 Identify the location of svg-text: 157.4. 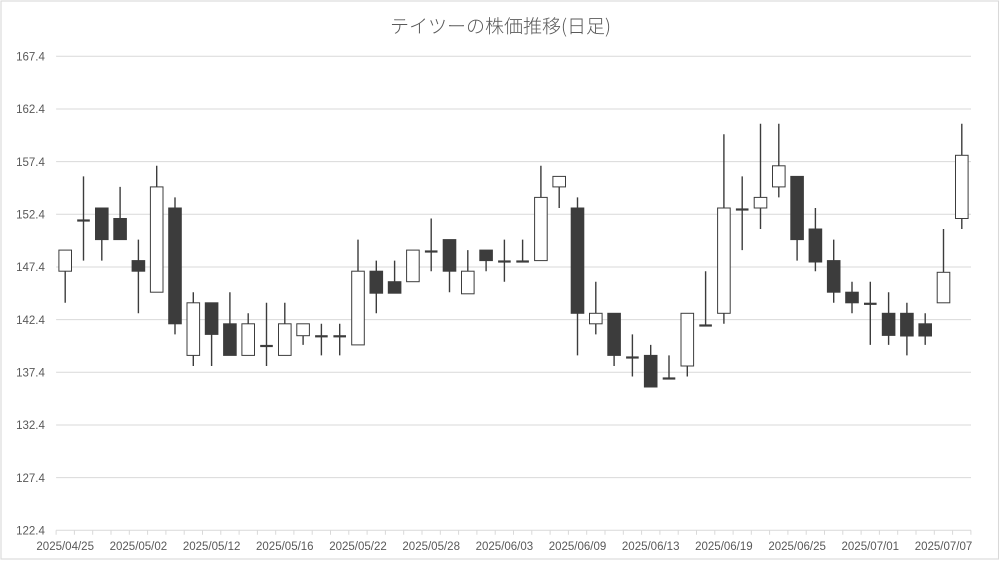
(30, 163).